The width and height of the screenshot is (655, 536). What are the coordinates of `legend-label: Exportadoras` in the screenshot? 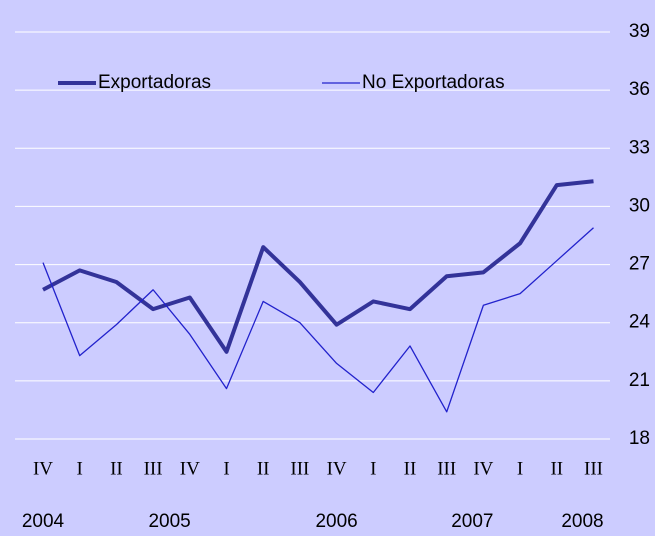 It's located at (154, 82).